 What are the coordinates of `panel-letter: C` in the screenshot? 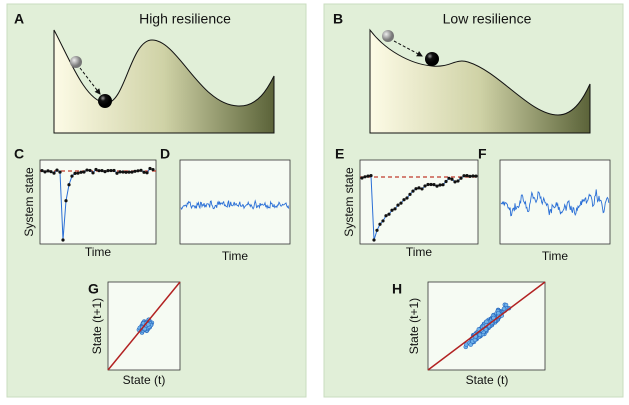 It's located at (19, 154).